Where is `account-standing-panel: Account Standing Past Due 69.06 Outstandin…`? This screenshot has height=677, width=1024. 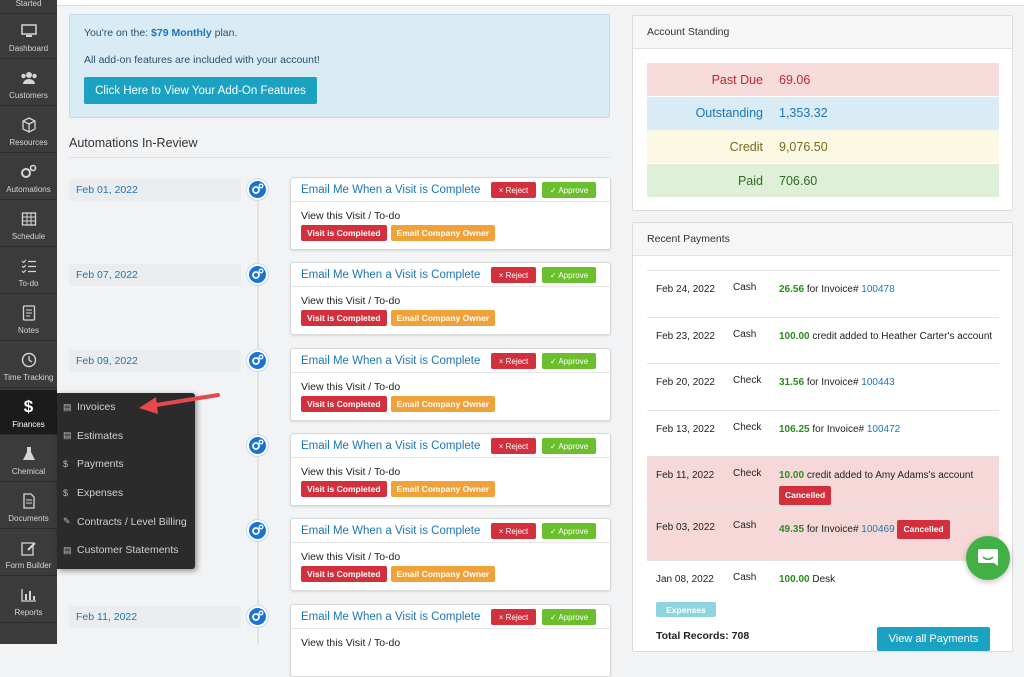 account-standing-panel: Account Standing Past Due 69.06 Outstandin… is located at coordinates (822, 113).